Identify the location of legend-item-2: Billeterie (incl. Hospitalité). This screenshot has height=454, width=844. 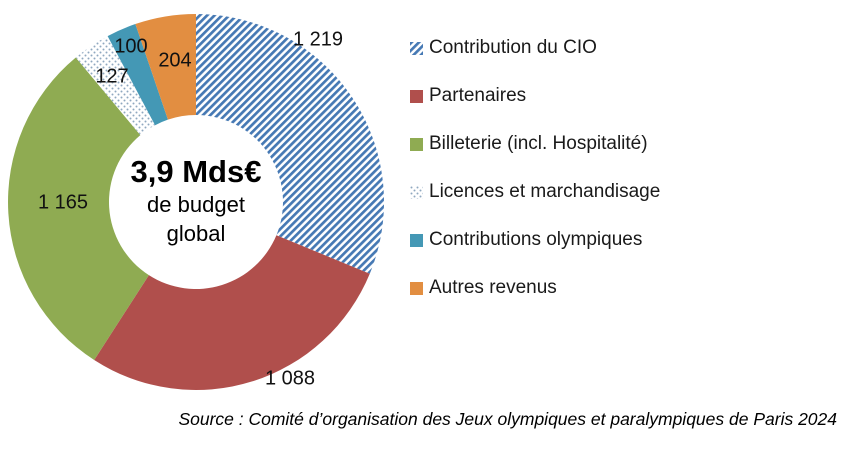
(535, 144).